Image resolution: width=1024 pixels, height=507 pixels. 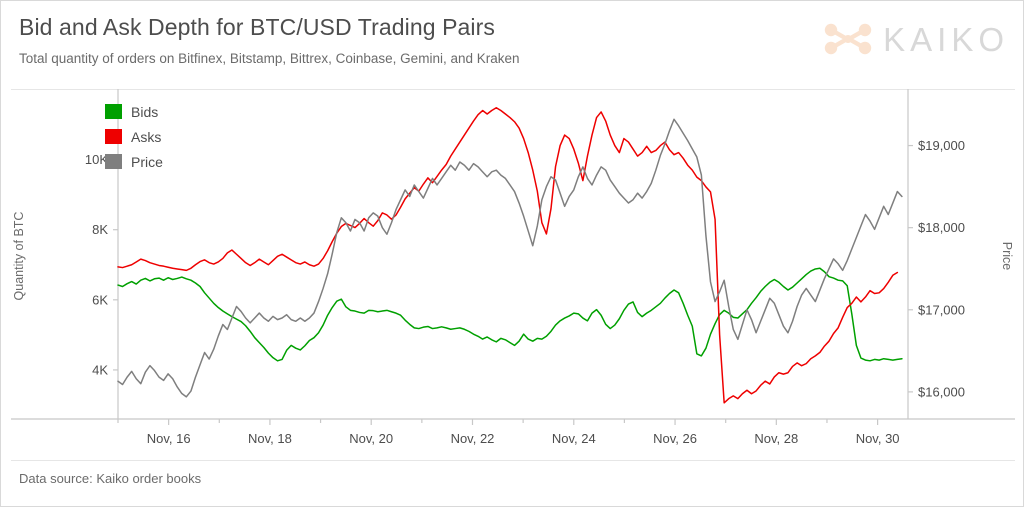 What do you see at coordinates (19, 256) in the screenshot?
I see `y-axis-title: Quantity of BTC` at bounding box center [19, 256].